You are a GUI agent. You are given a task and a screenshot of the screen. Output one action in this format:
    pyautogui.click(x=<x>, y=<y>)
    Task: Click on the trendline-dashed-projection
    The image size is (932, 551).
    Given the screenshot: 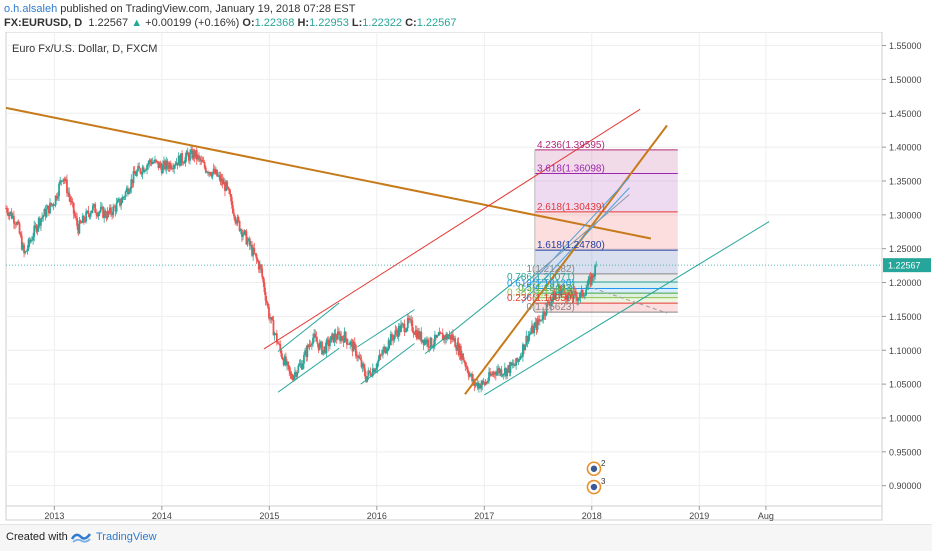 What is the action you would take?
    pyautogui.click(x=627, y=299)
    